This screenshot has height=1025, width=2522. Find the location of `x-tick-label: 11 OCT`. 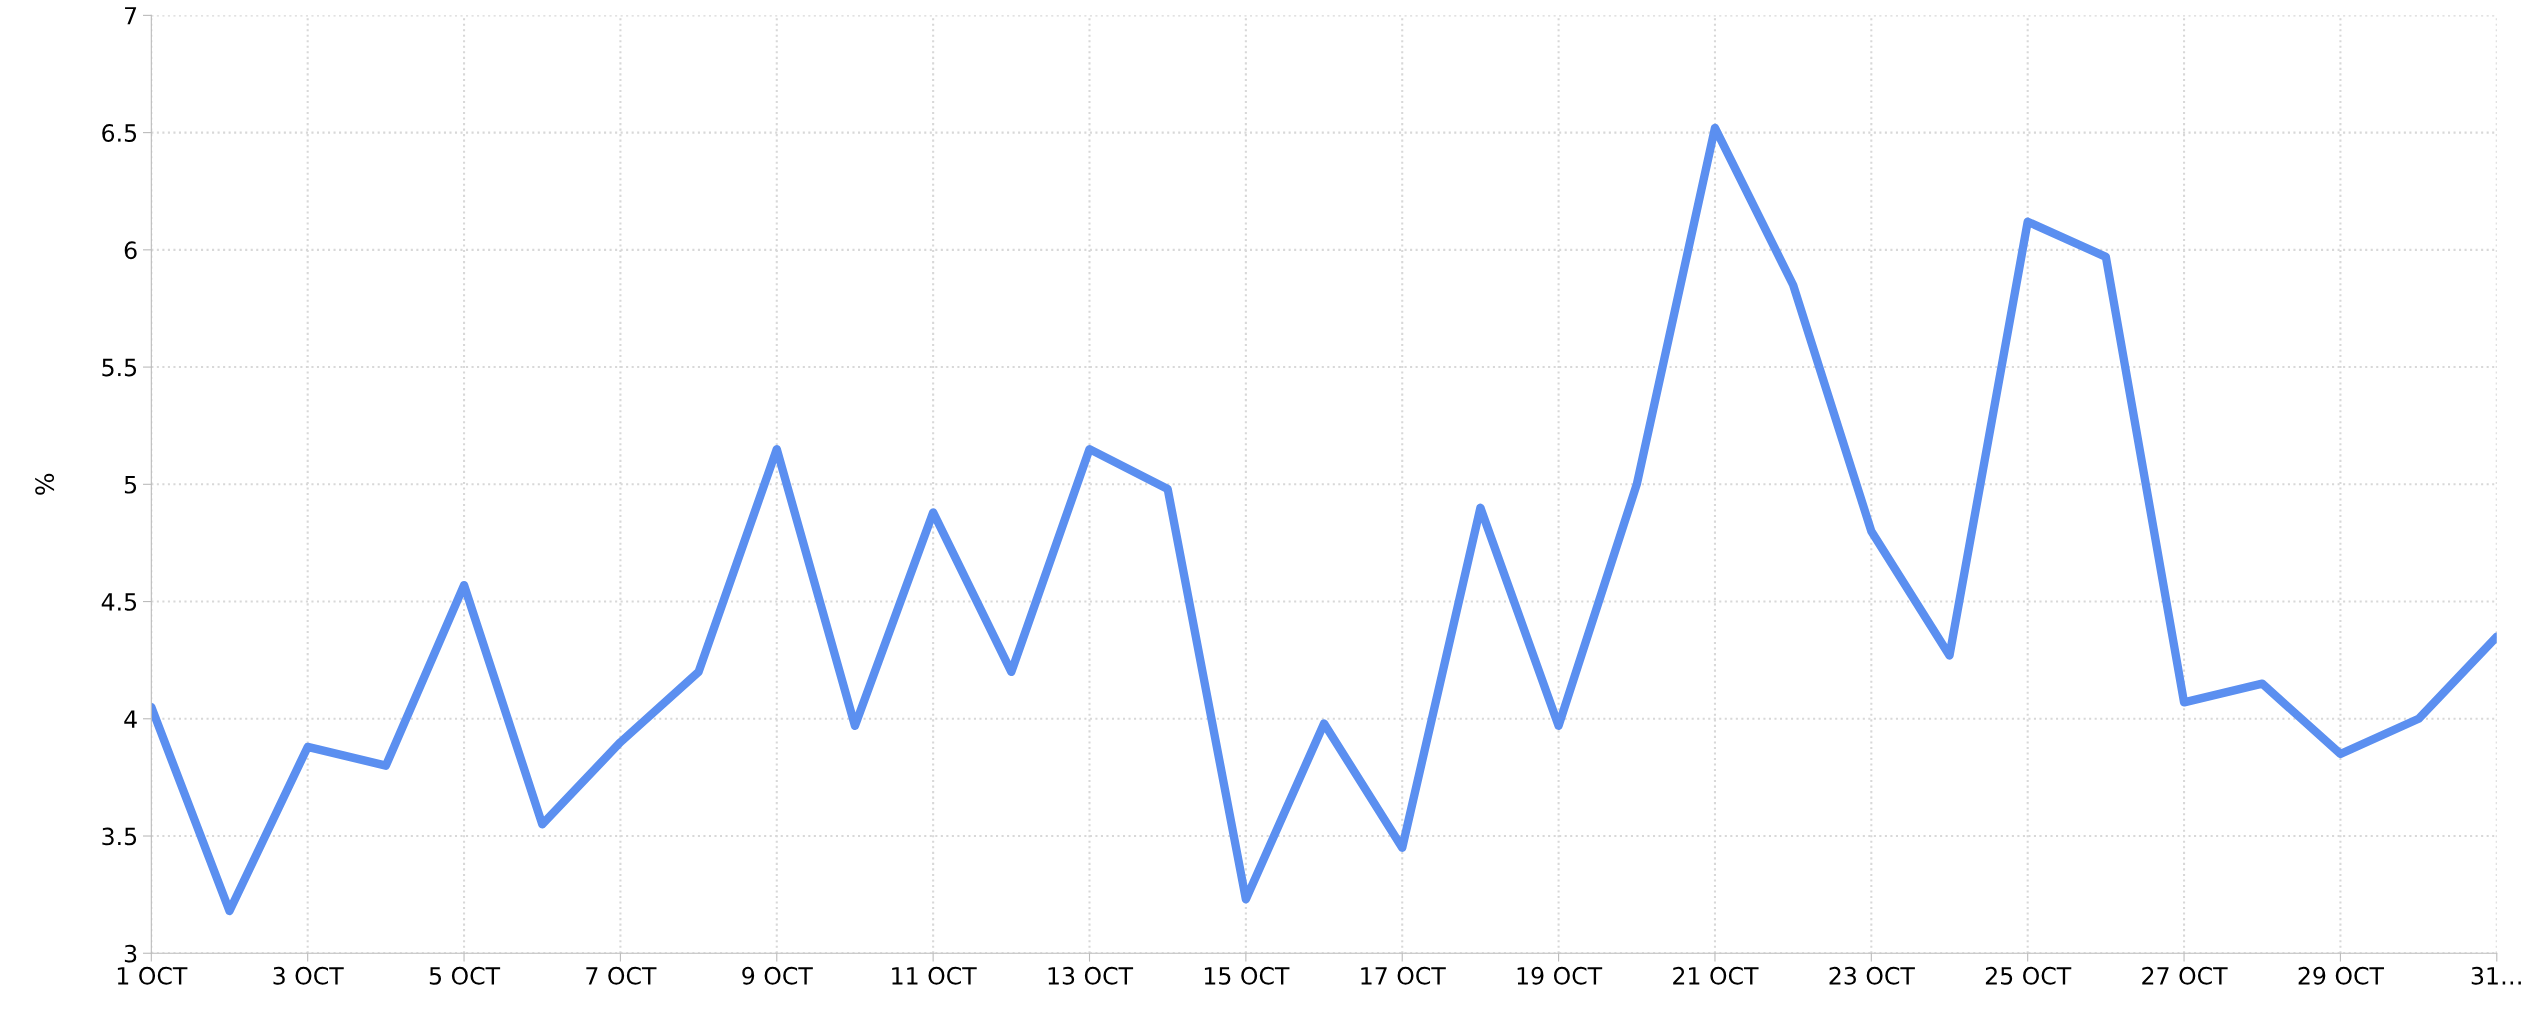

x-tick-label: 11 OCT is located at coordinates (934, 975).